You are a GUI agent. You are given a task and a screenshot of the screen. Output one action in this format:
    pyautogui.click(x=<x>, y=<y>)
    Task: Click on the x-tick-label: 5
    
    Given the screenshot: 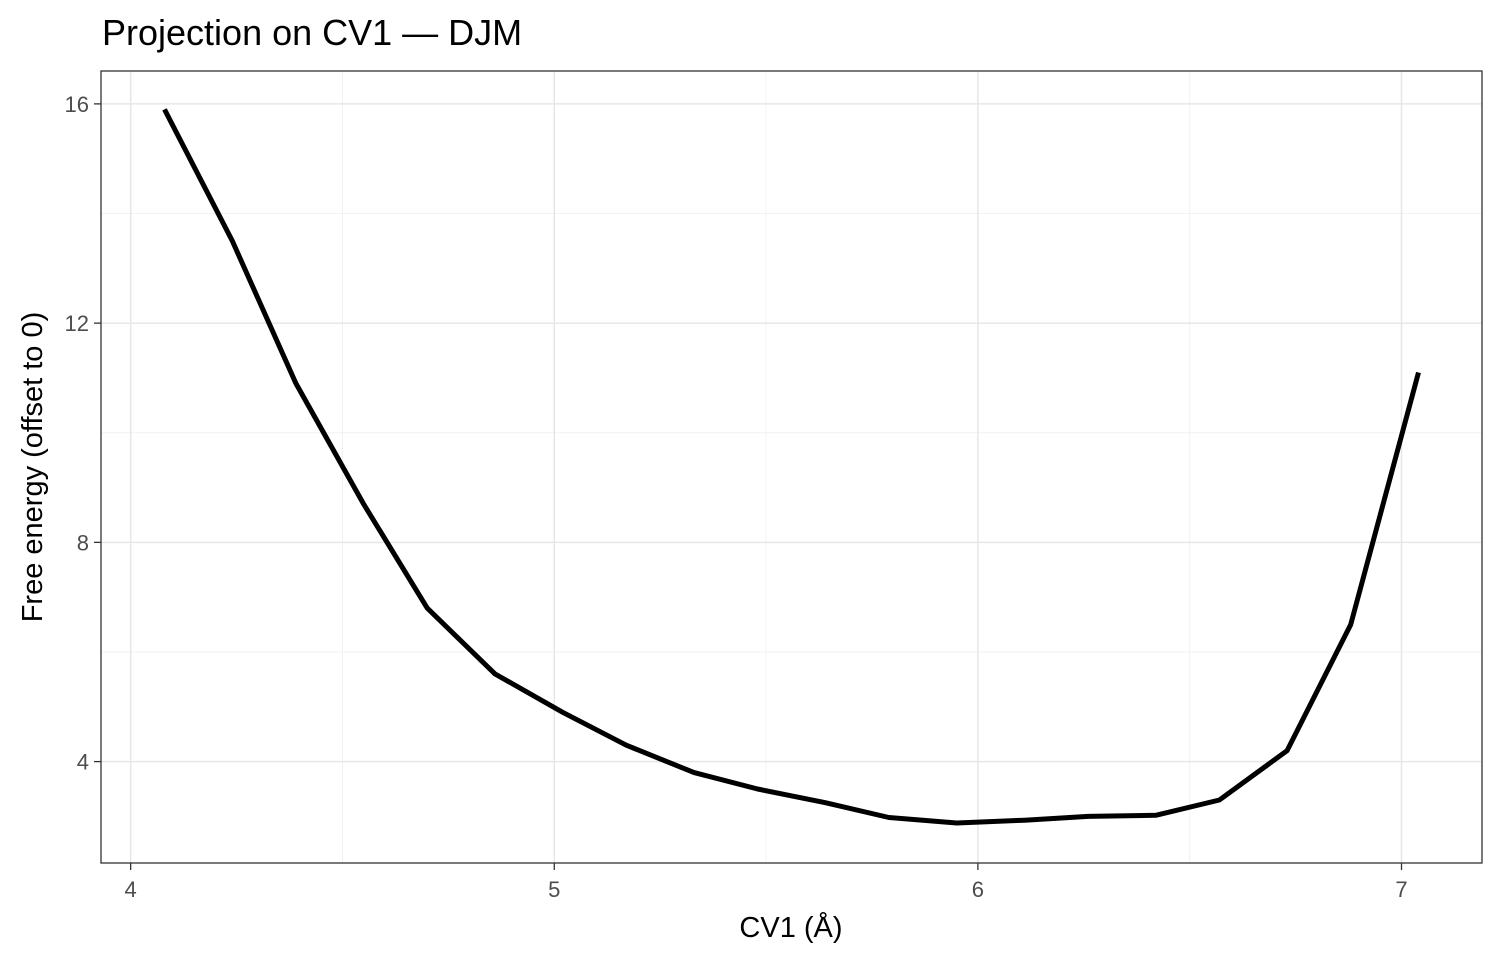 What is the action you would take?
    pyautogui.click(x=554, y=889)
    